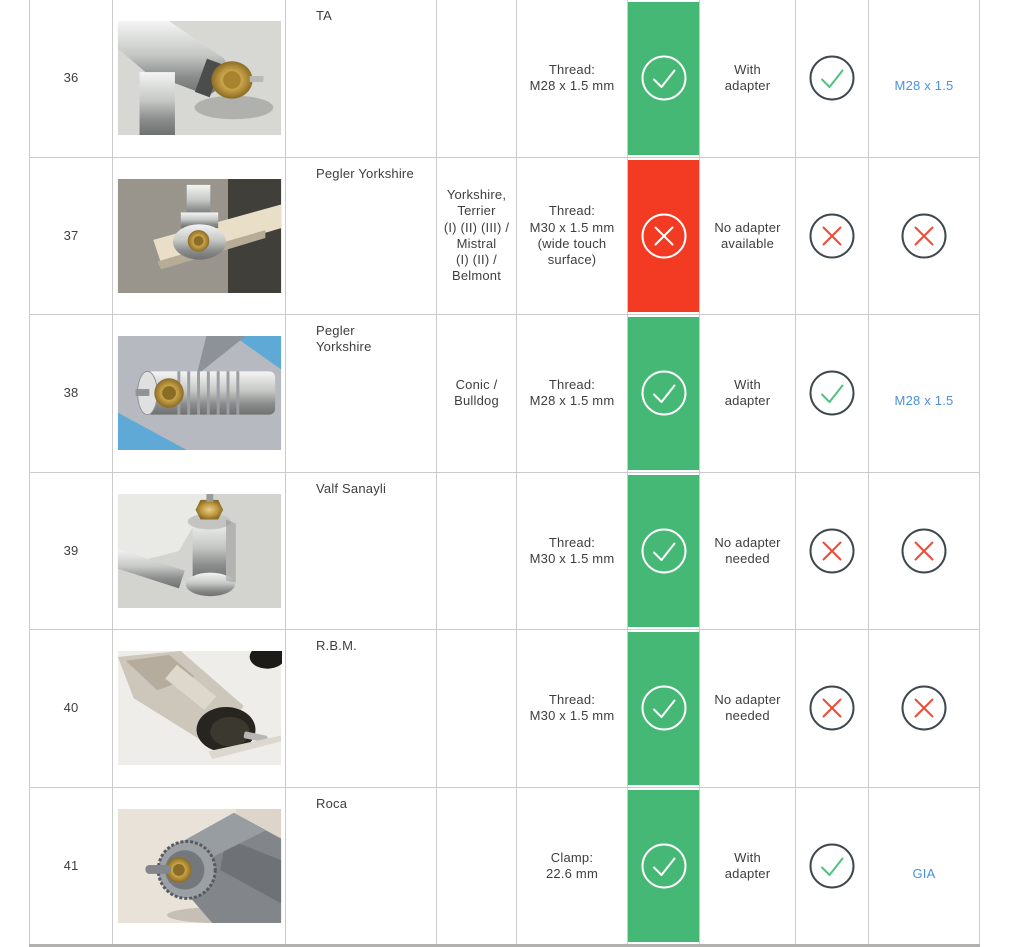 The image size is (1024, 947). I want to click on brand-cell: R.B.M., so click(361, 708).